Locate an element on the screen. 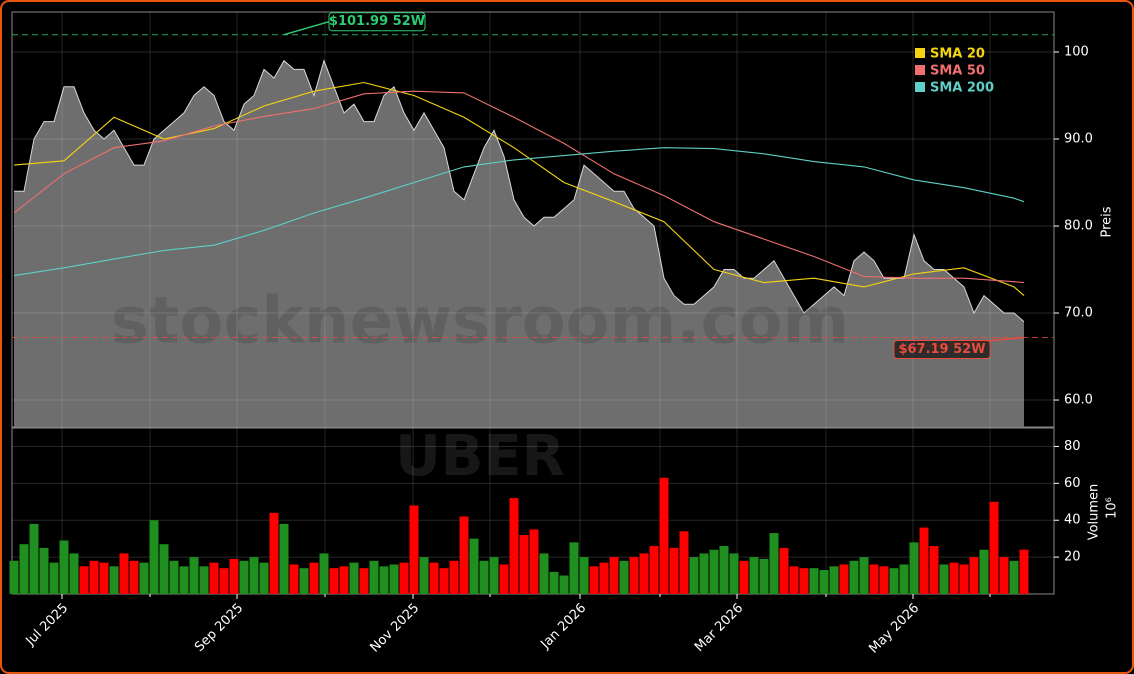 The height and width of the screenshot is (674, 1134). y-tick-label: 70.0 is located at coordinates (1078, 313).